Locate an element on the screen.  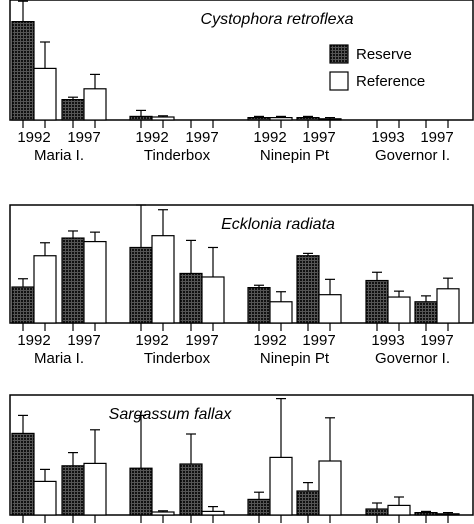
chart-title: Sargassum fallax is located at coordinates (171, 414).